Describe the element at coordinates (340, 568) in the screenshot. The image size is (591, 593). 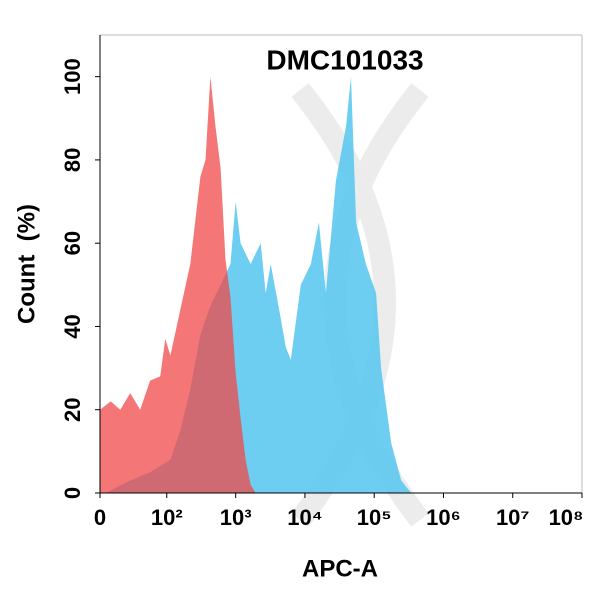
I see `x-axis-label: APC-A` at that location.